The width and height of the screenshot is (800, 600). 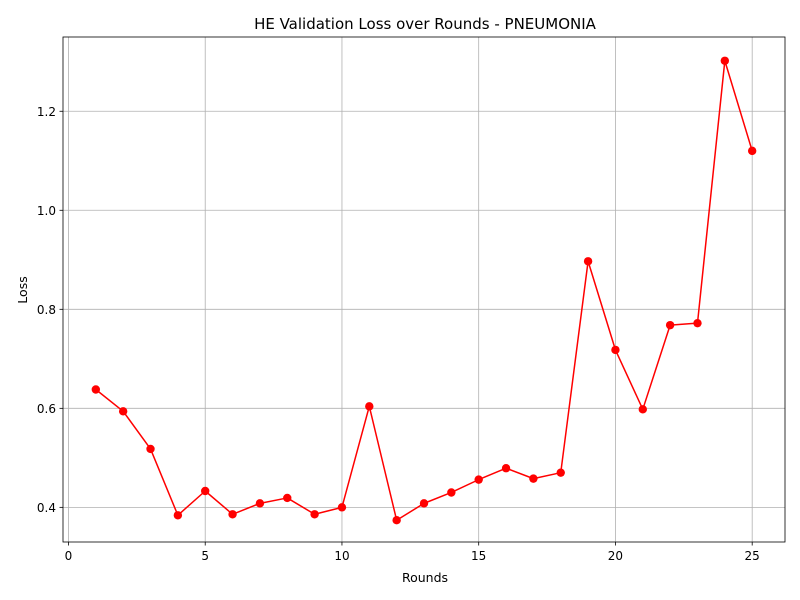 What do you see at coordinates (615, 556) in the screenshot?
I see `x-tick-label: 20` at bounding box center [615, 556].